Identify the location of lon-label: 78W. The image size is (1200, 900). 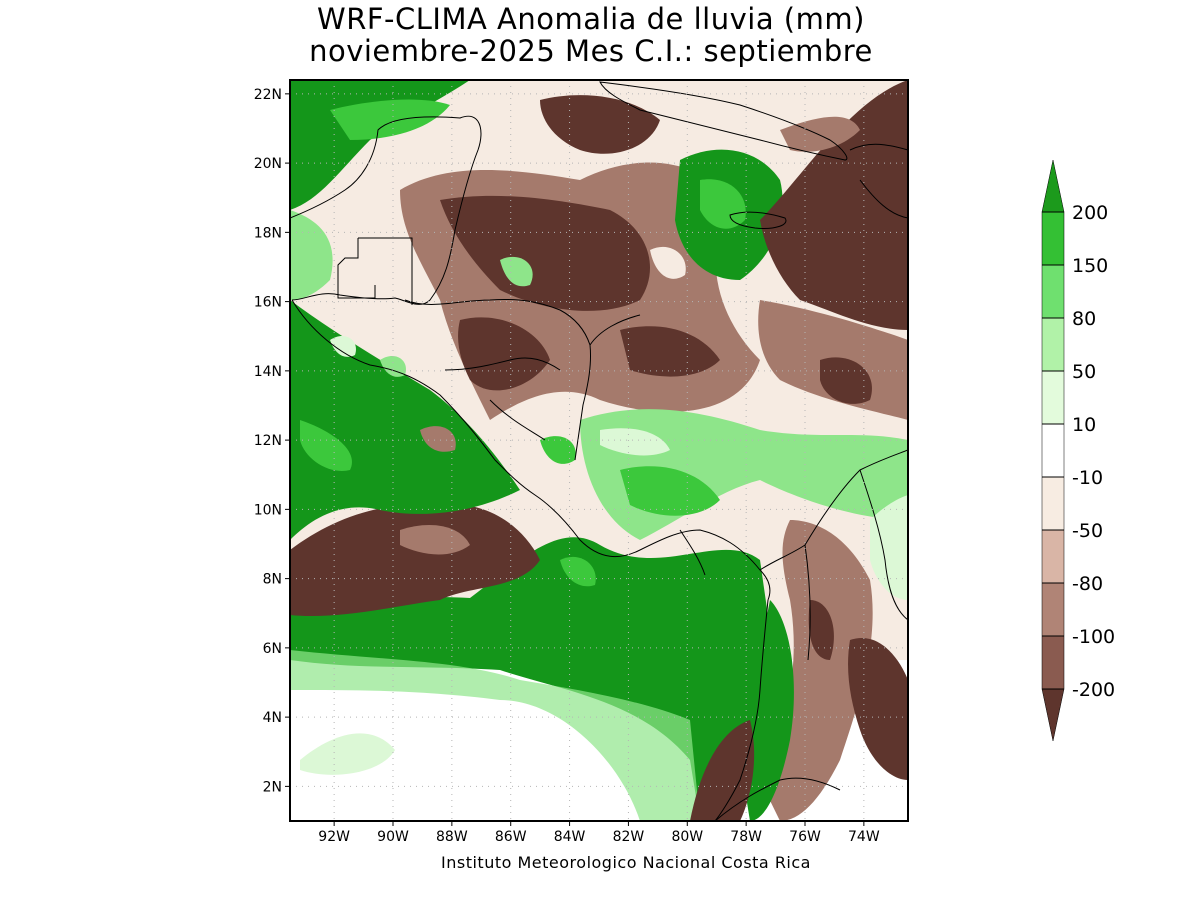
(746, 837).